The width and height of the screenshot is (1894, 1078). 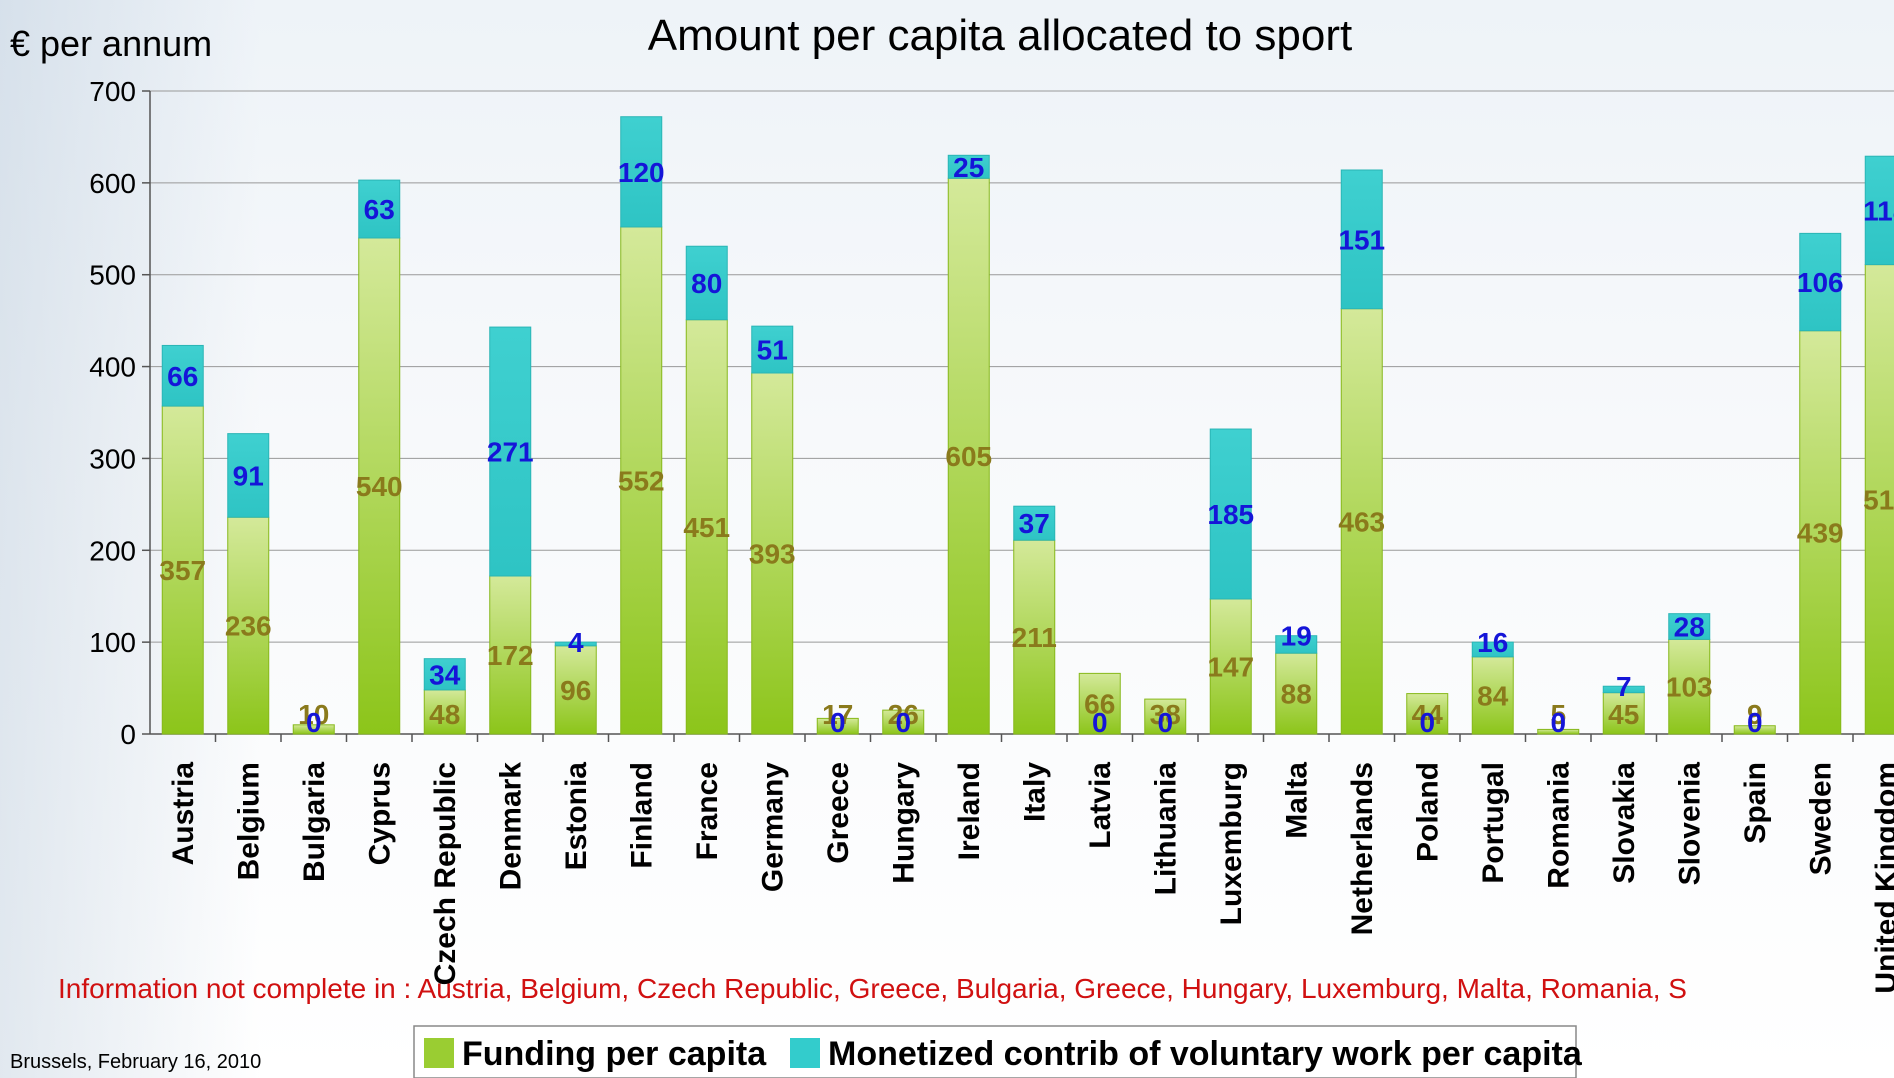 What do you see at coordinates (112, 550) in the screenshot?
I see `y-tick-label: 200` at bounding box center [112, 550].